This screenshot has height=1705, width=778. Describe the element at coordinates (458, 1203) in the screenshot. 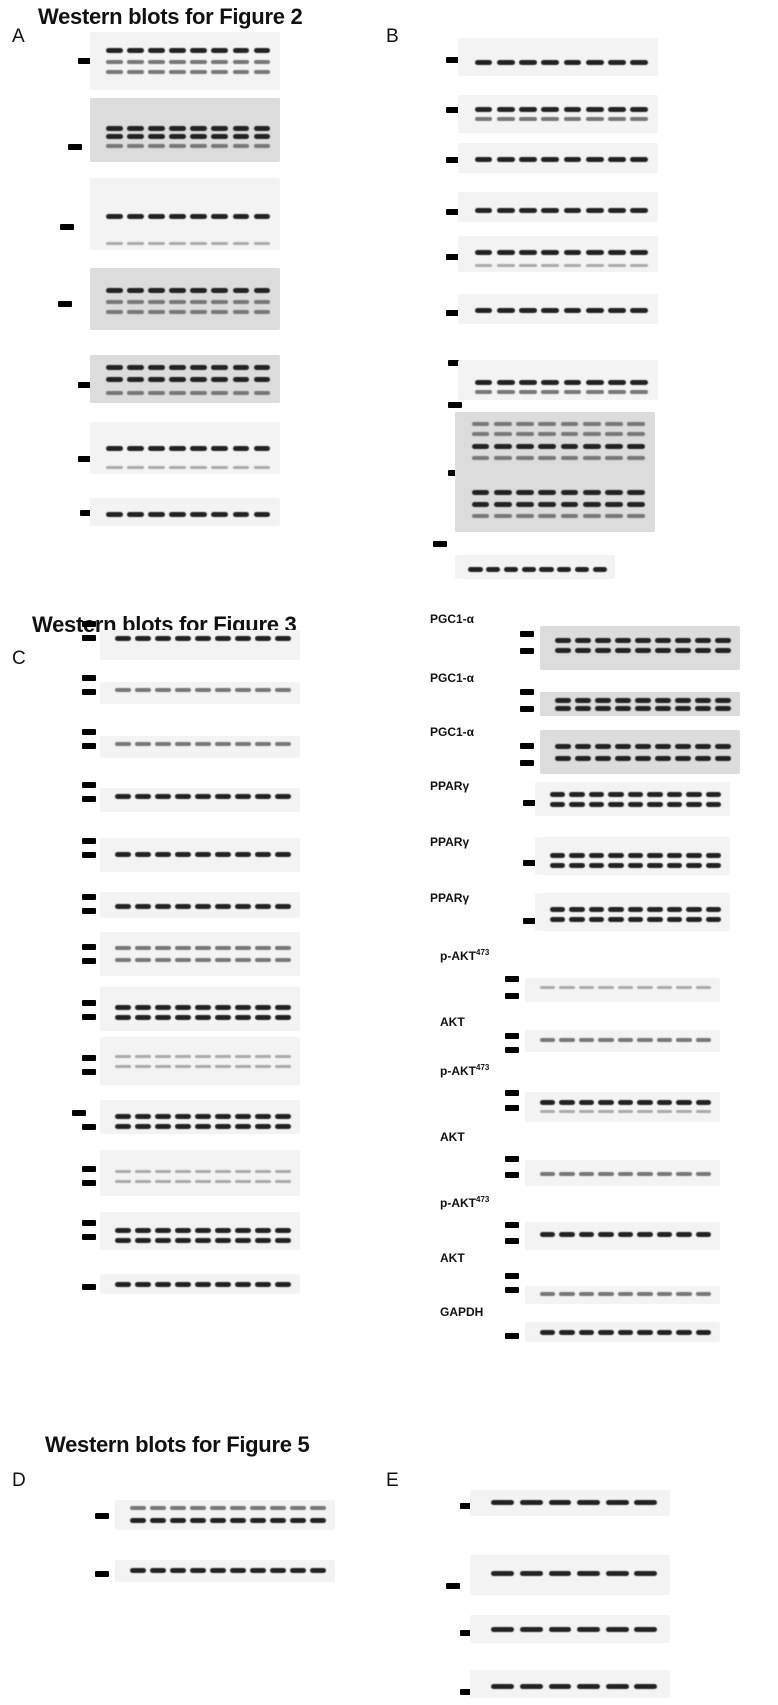

I see `blot-label-text: p-AKT` at that location.